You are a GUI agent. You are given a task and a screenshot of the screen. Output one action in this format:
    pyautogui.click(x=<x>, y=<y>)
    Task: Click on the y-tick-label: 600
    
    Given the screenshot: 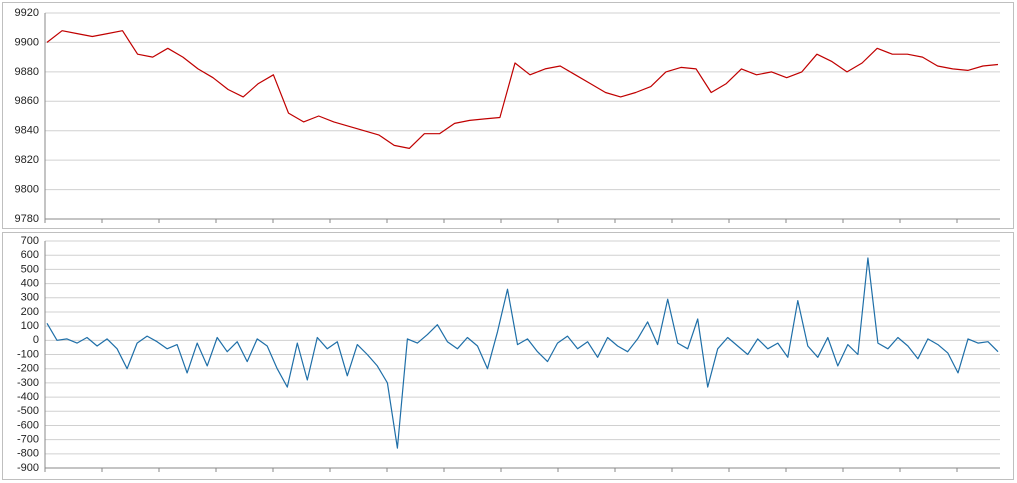 What is the action you would take?
    pyautogui.click(x=30, y=255)
    